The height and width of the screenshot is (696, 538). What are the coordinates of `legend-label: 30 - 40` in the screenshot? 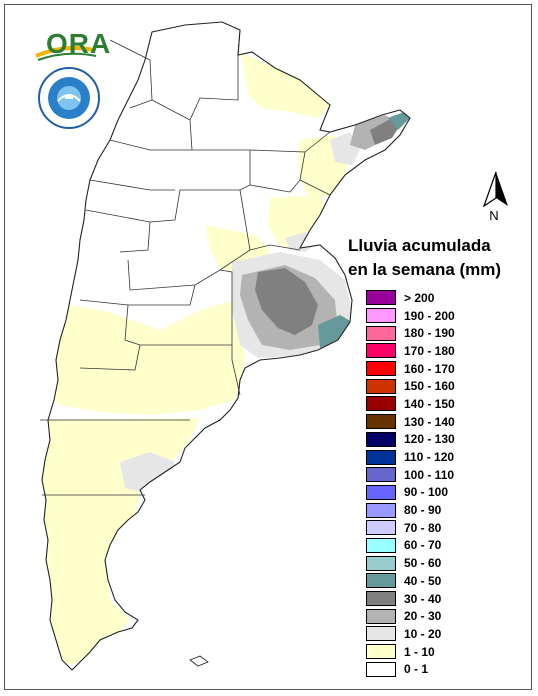 It's located at (423, 598).